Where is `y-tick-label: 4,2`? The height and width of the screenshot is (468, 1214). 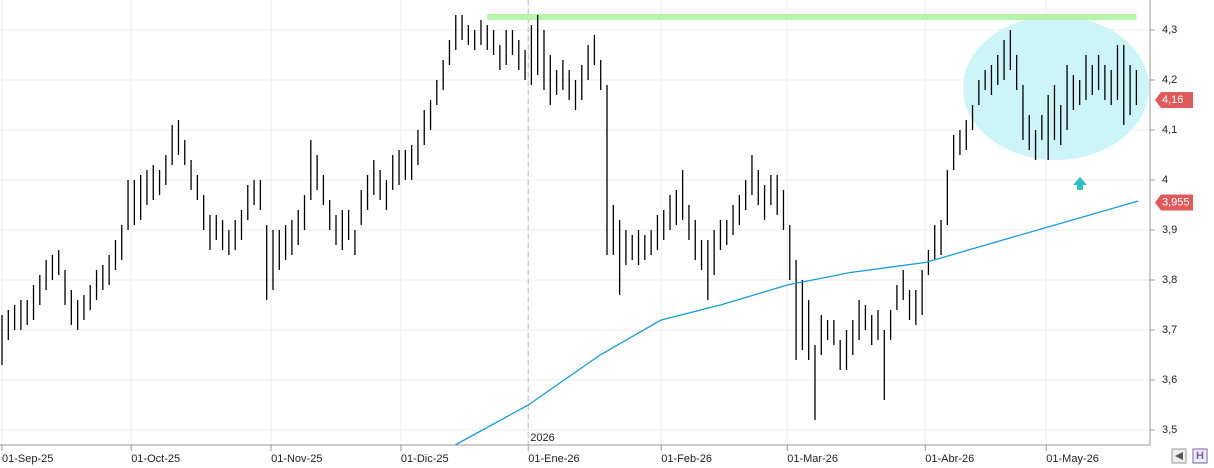
y-tick-label: 4,2 is located at coordinates (1169, 80).